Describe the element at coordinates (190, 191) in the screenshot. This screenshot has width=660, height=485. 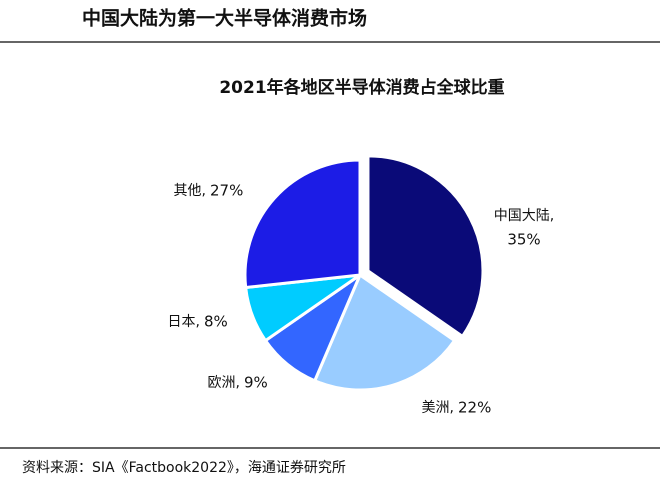
I see `slice-category-label: 其他,` at that location.